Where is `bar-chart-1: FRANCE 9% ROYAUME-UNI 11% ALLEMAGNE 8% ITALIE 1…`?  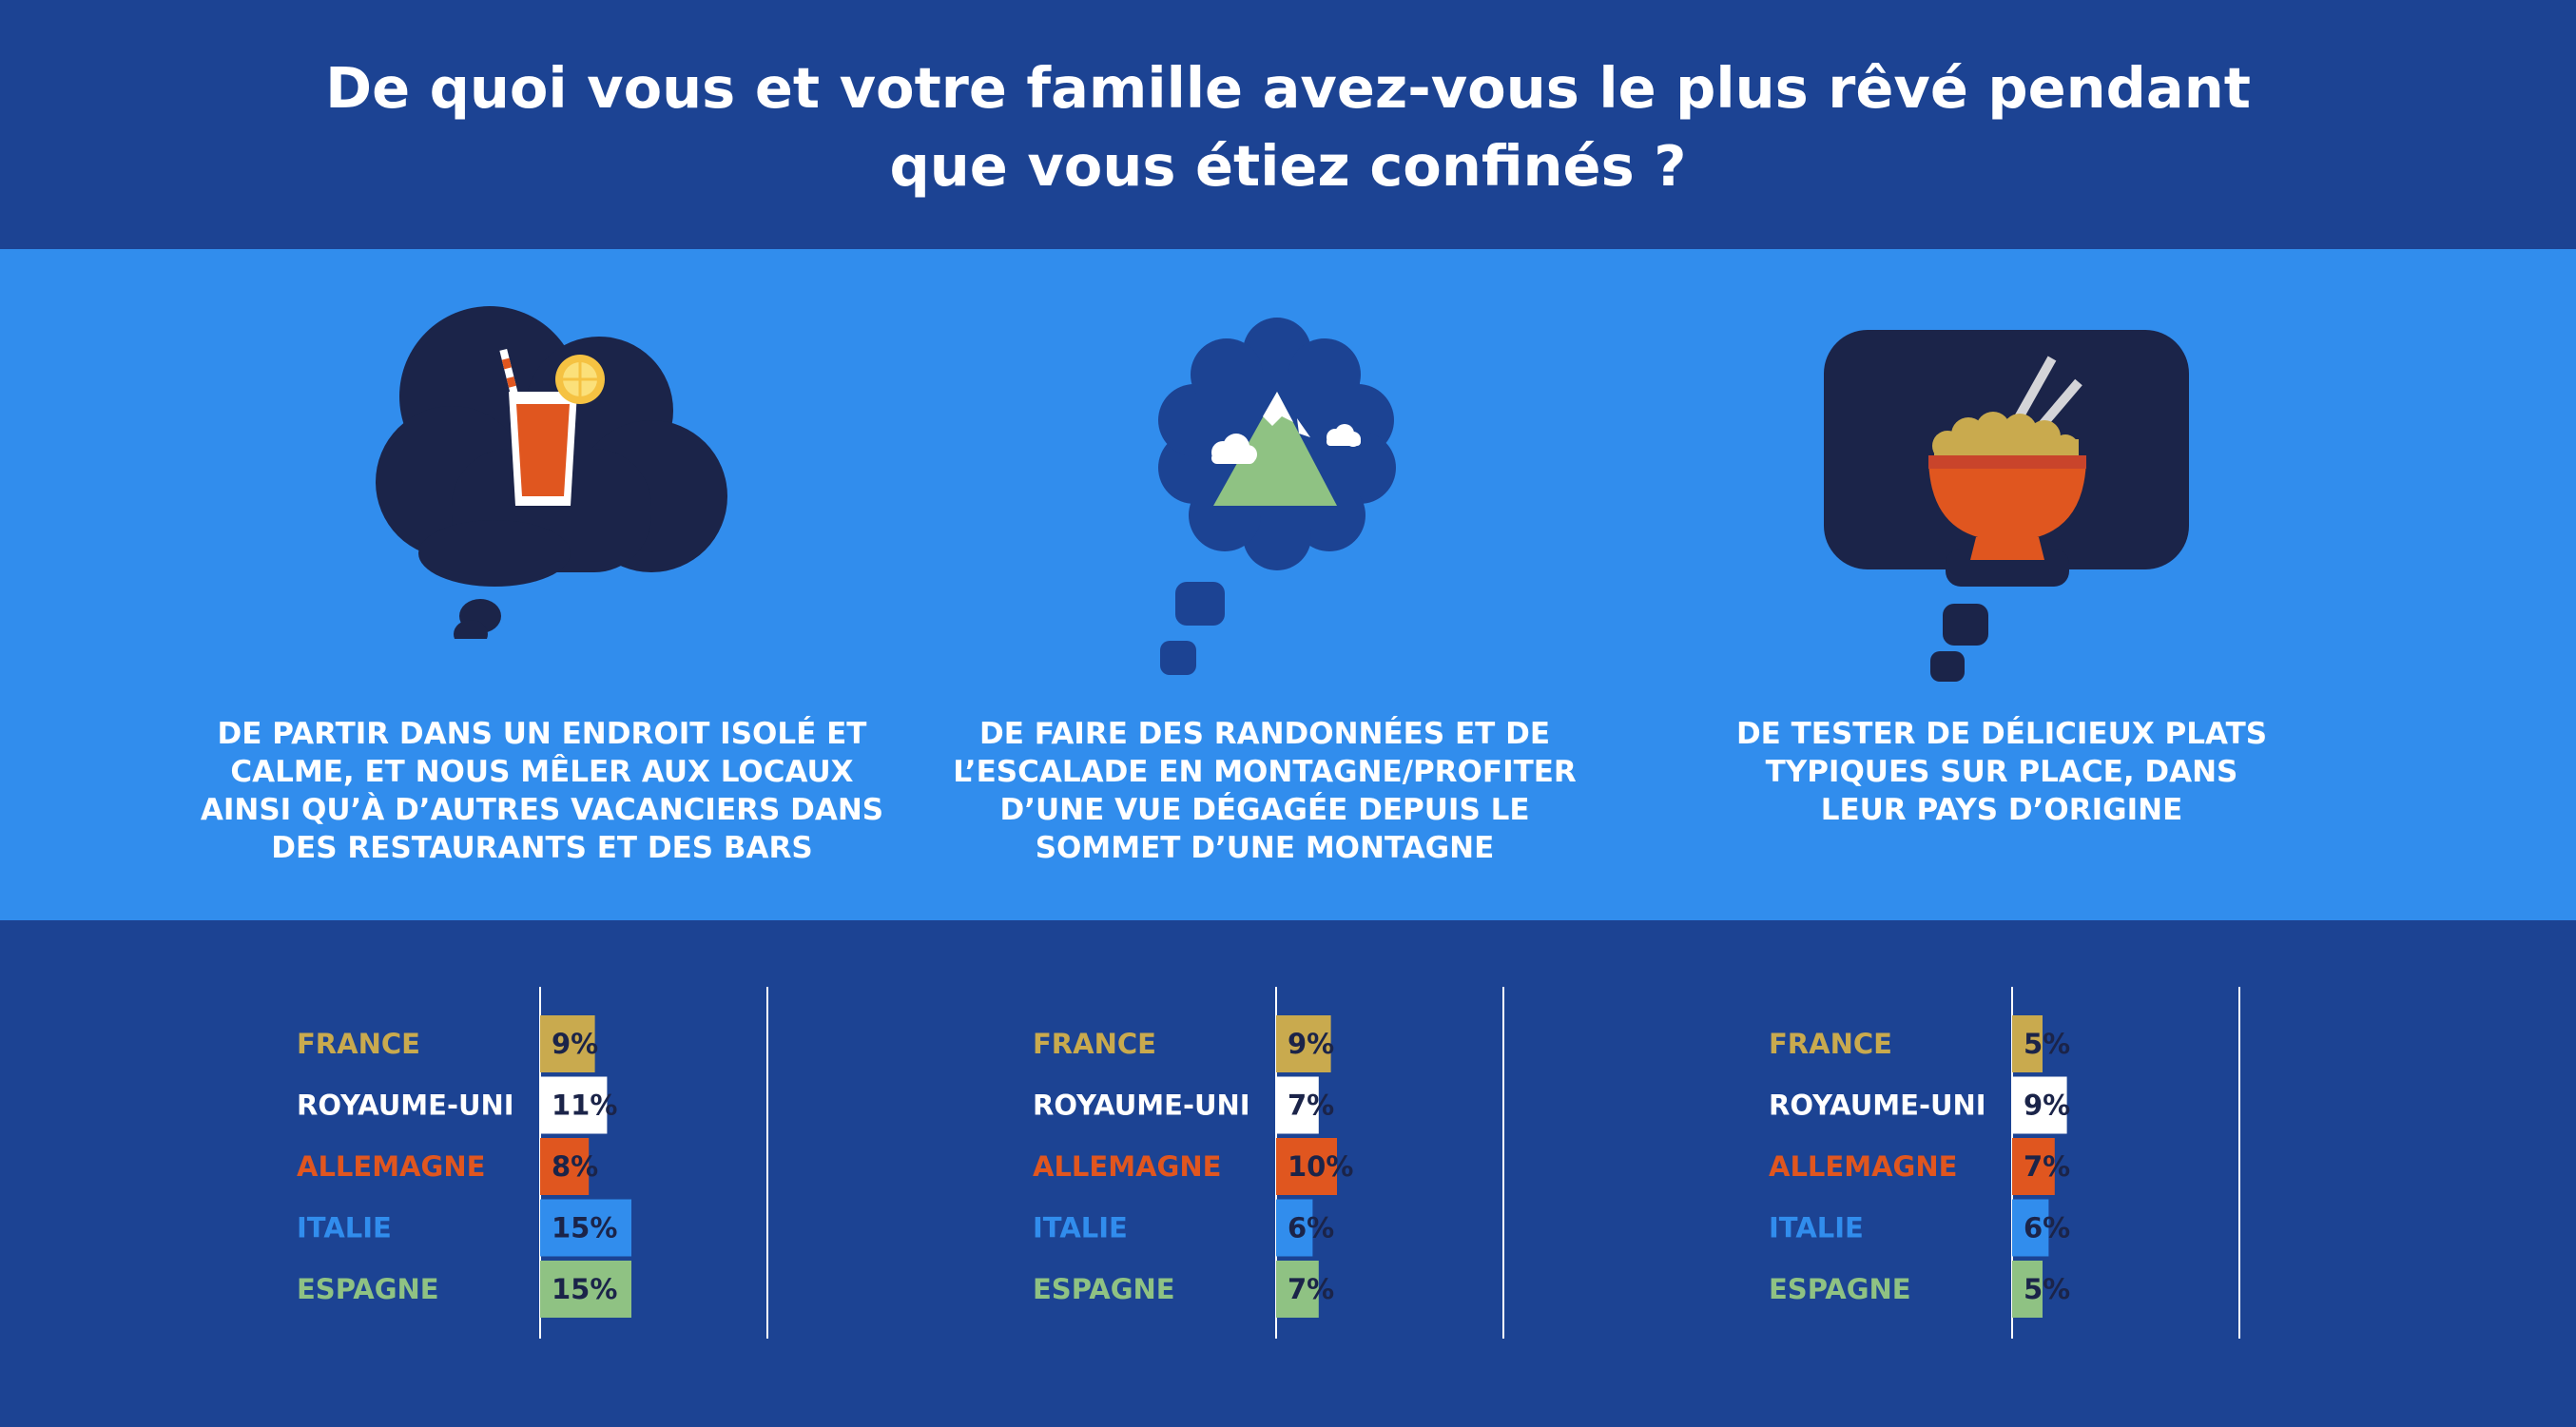 bar-chart-1: FRANCE 9% ROYAUME-UNI 11% ALLEMAGNE 8% ITALIE 1… is located at coordinates (532, 1163).